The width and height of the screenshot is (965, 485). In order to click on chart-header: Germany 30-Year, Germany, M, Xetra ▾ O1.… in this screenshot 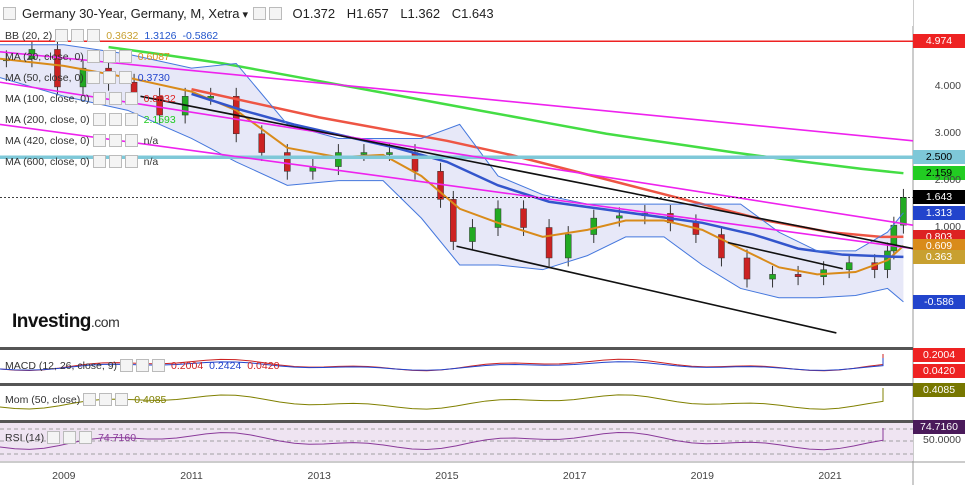, I will do `click(456, 13)`.